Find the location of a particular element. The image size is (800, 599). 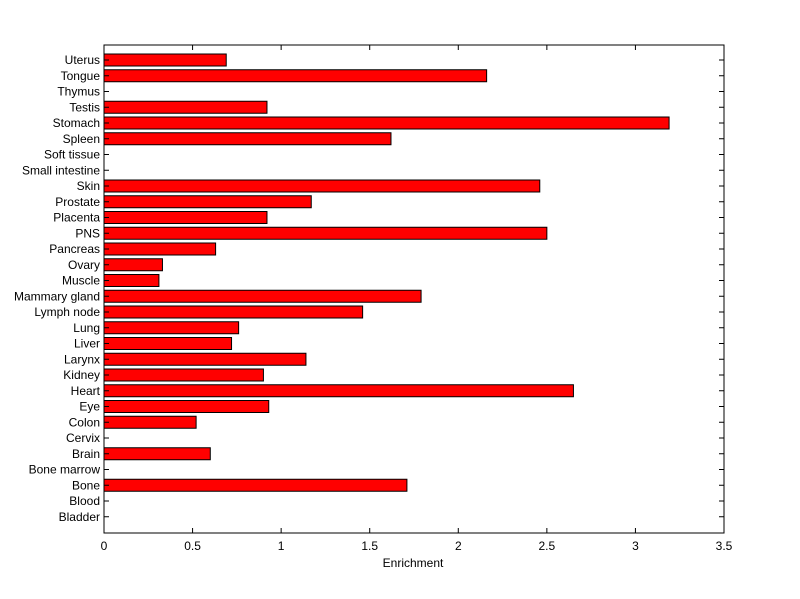

y-tick-label: Testis is located at coordinates (84, 107).